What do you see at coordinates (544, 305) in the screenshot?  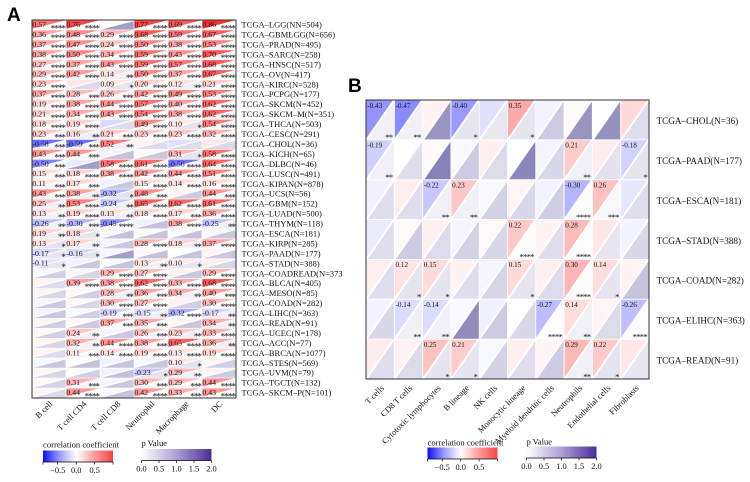 I see `svg-text: -0.27` at bounding box center [544, 305].